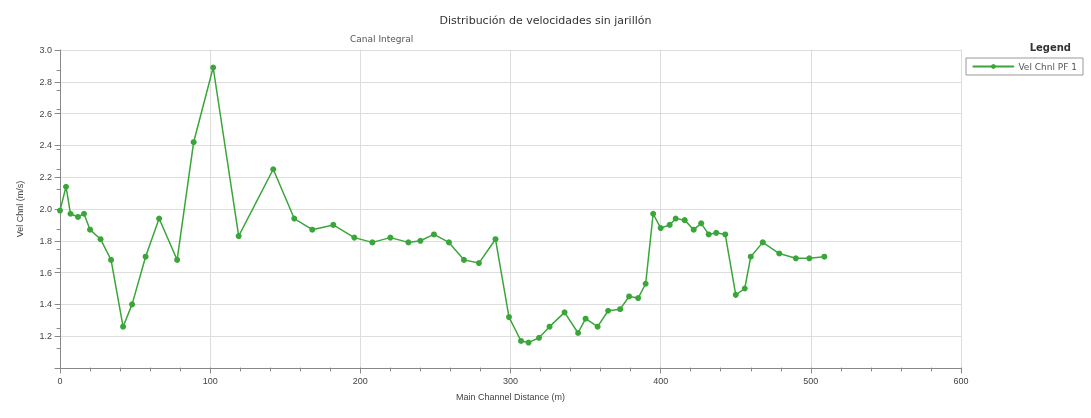 The image size is (1091, 418). I want to click on y-tick-label: 1.6, so click(45, 272).